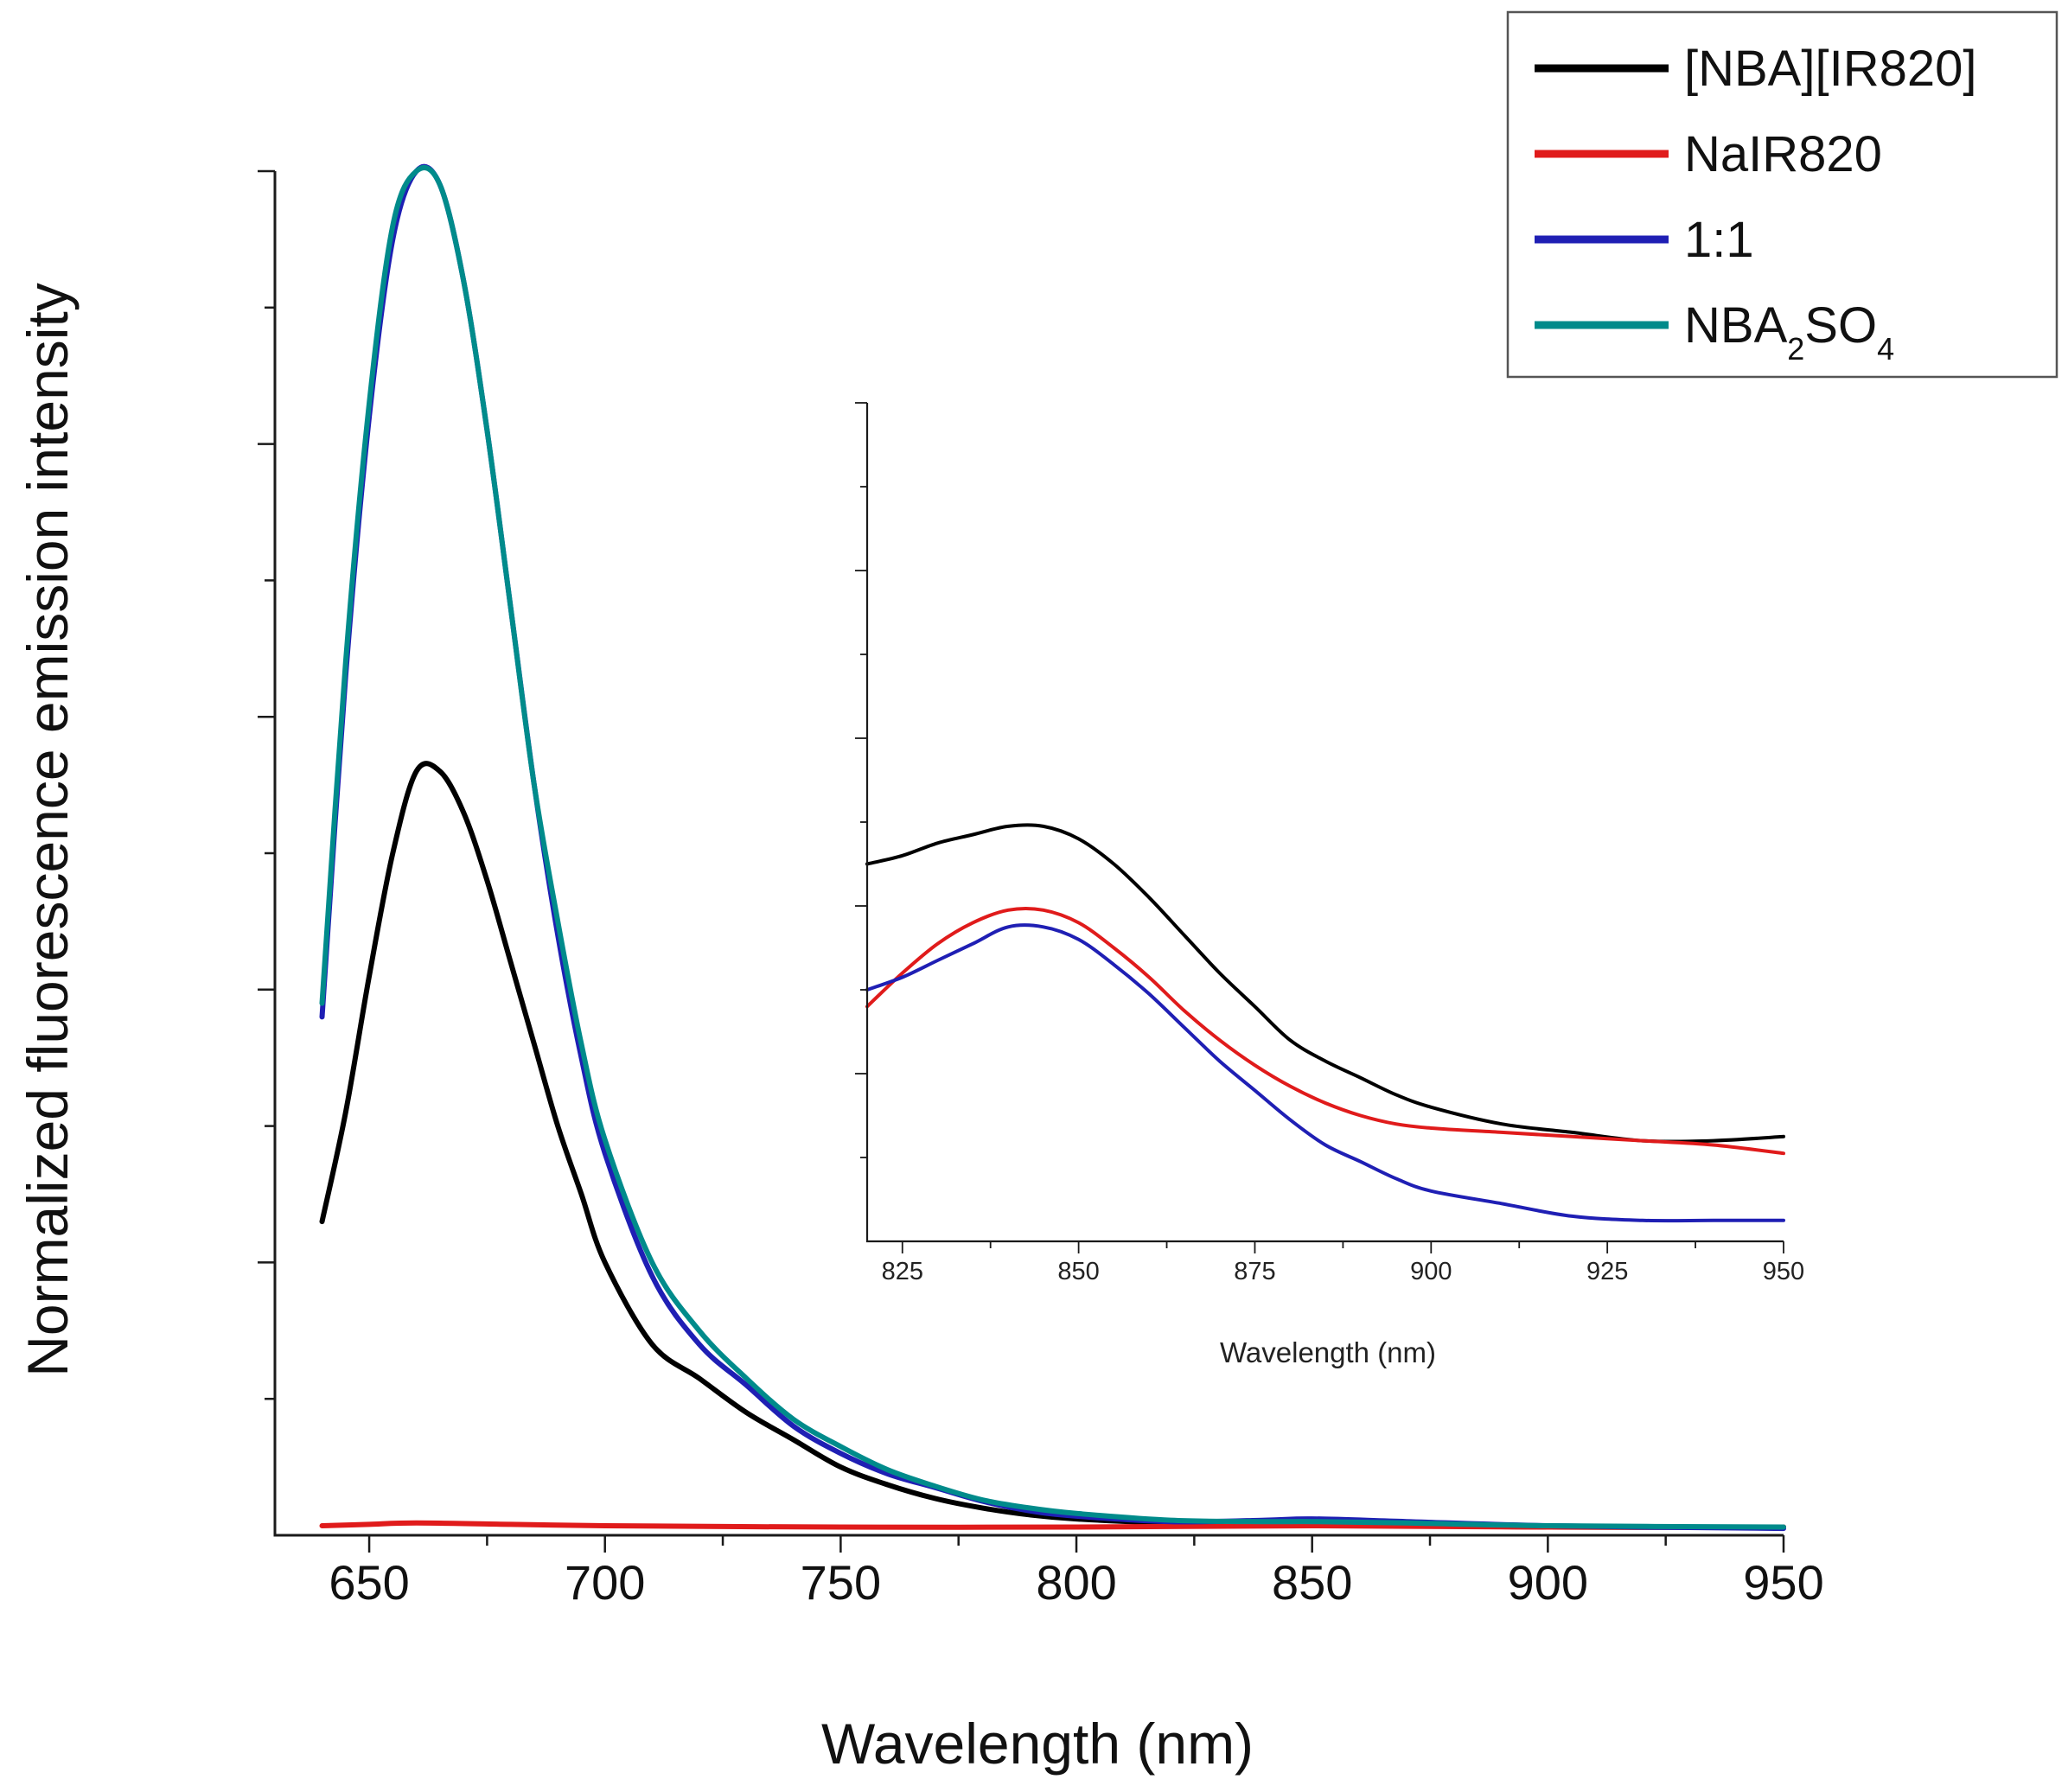 The height and width of the screenshot is (1792, 2068). I want to click on main-y-ticks, so click(266, 785).